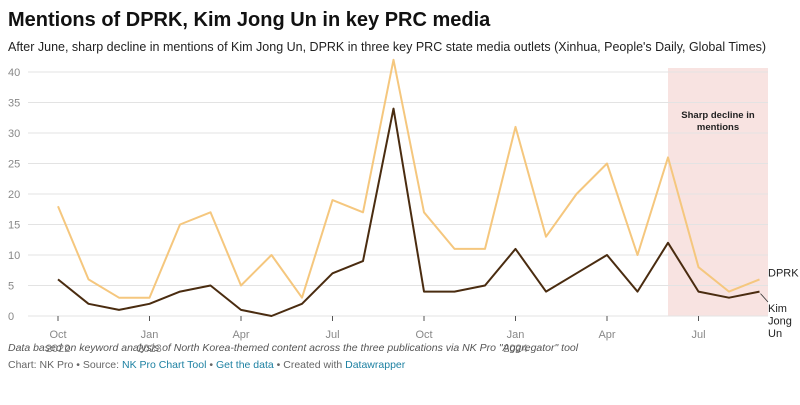  Describe the element at coordinates (375, 365) in the screenshot. I see `tool-link: Datawrapper` at that location.